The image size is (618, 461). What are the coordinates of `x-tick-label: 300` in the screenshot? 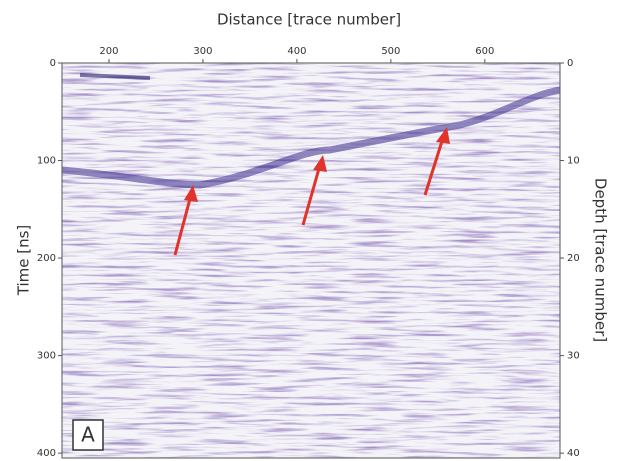 It's located at (202, 51).